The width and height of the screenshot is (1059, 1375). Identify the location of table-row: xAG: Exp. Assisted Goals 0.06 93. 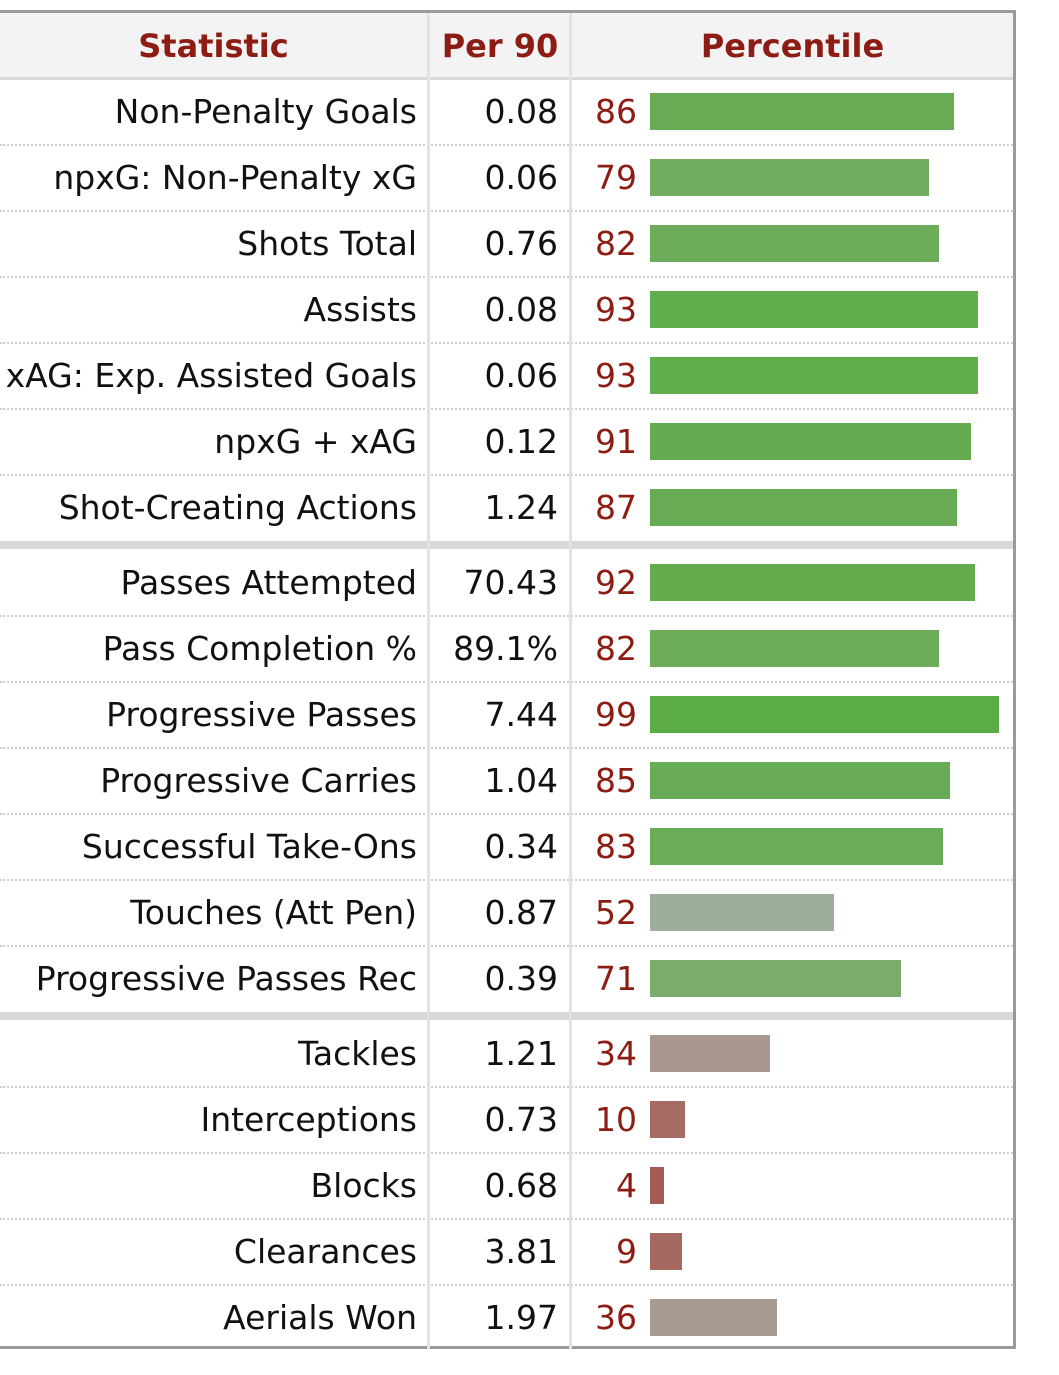
(506, 377).